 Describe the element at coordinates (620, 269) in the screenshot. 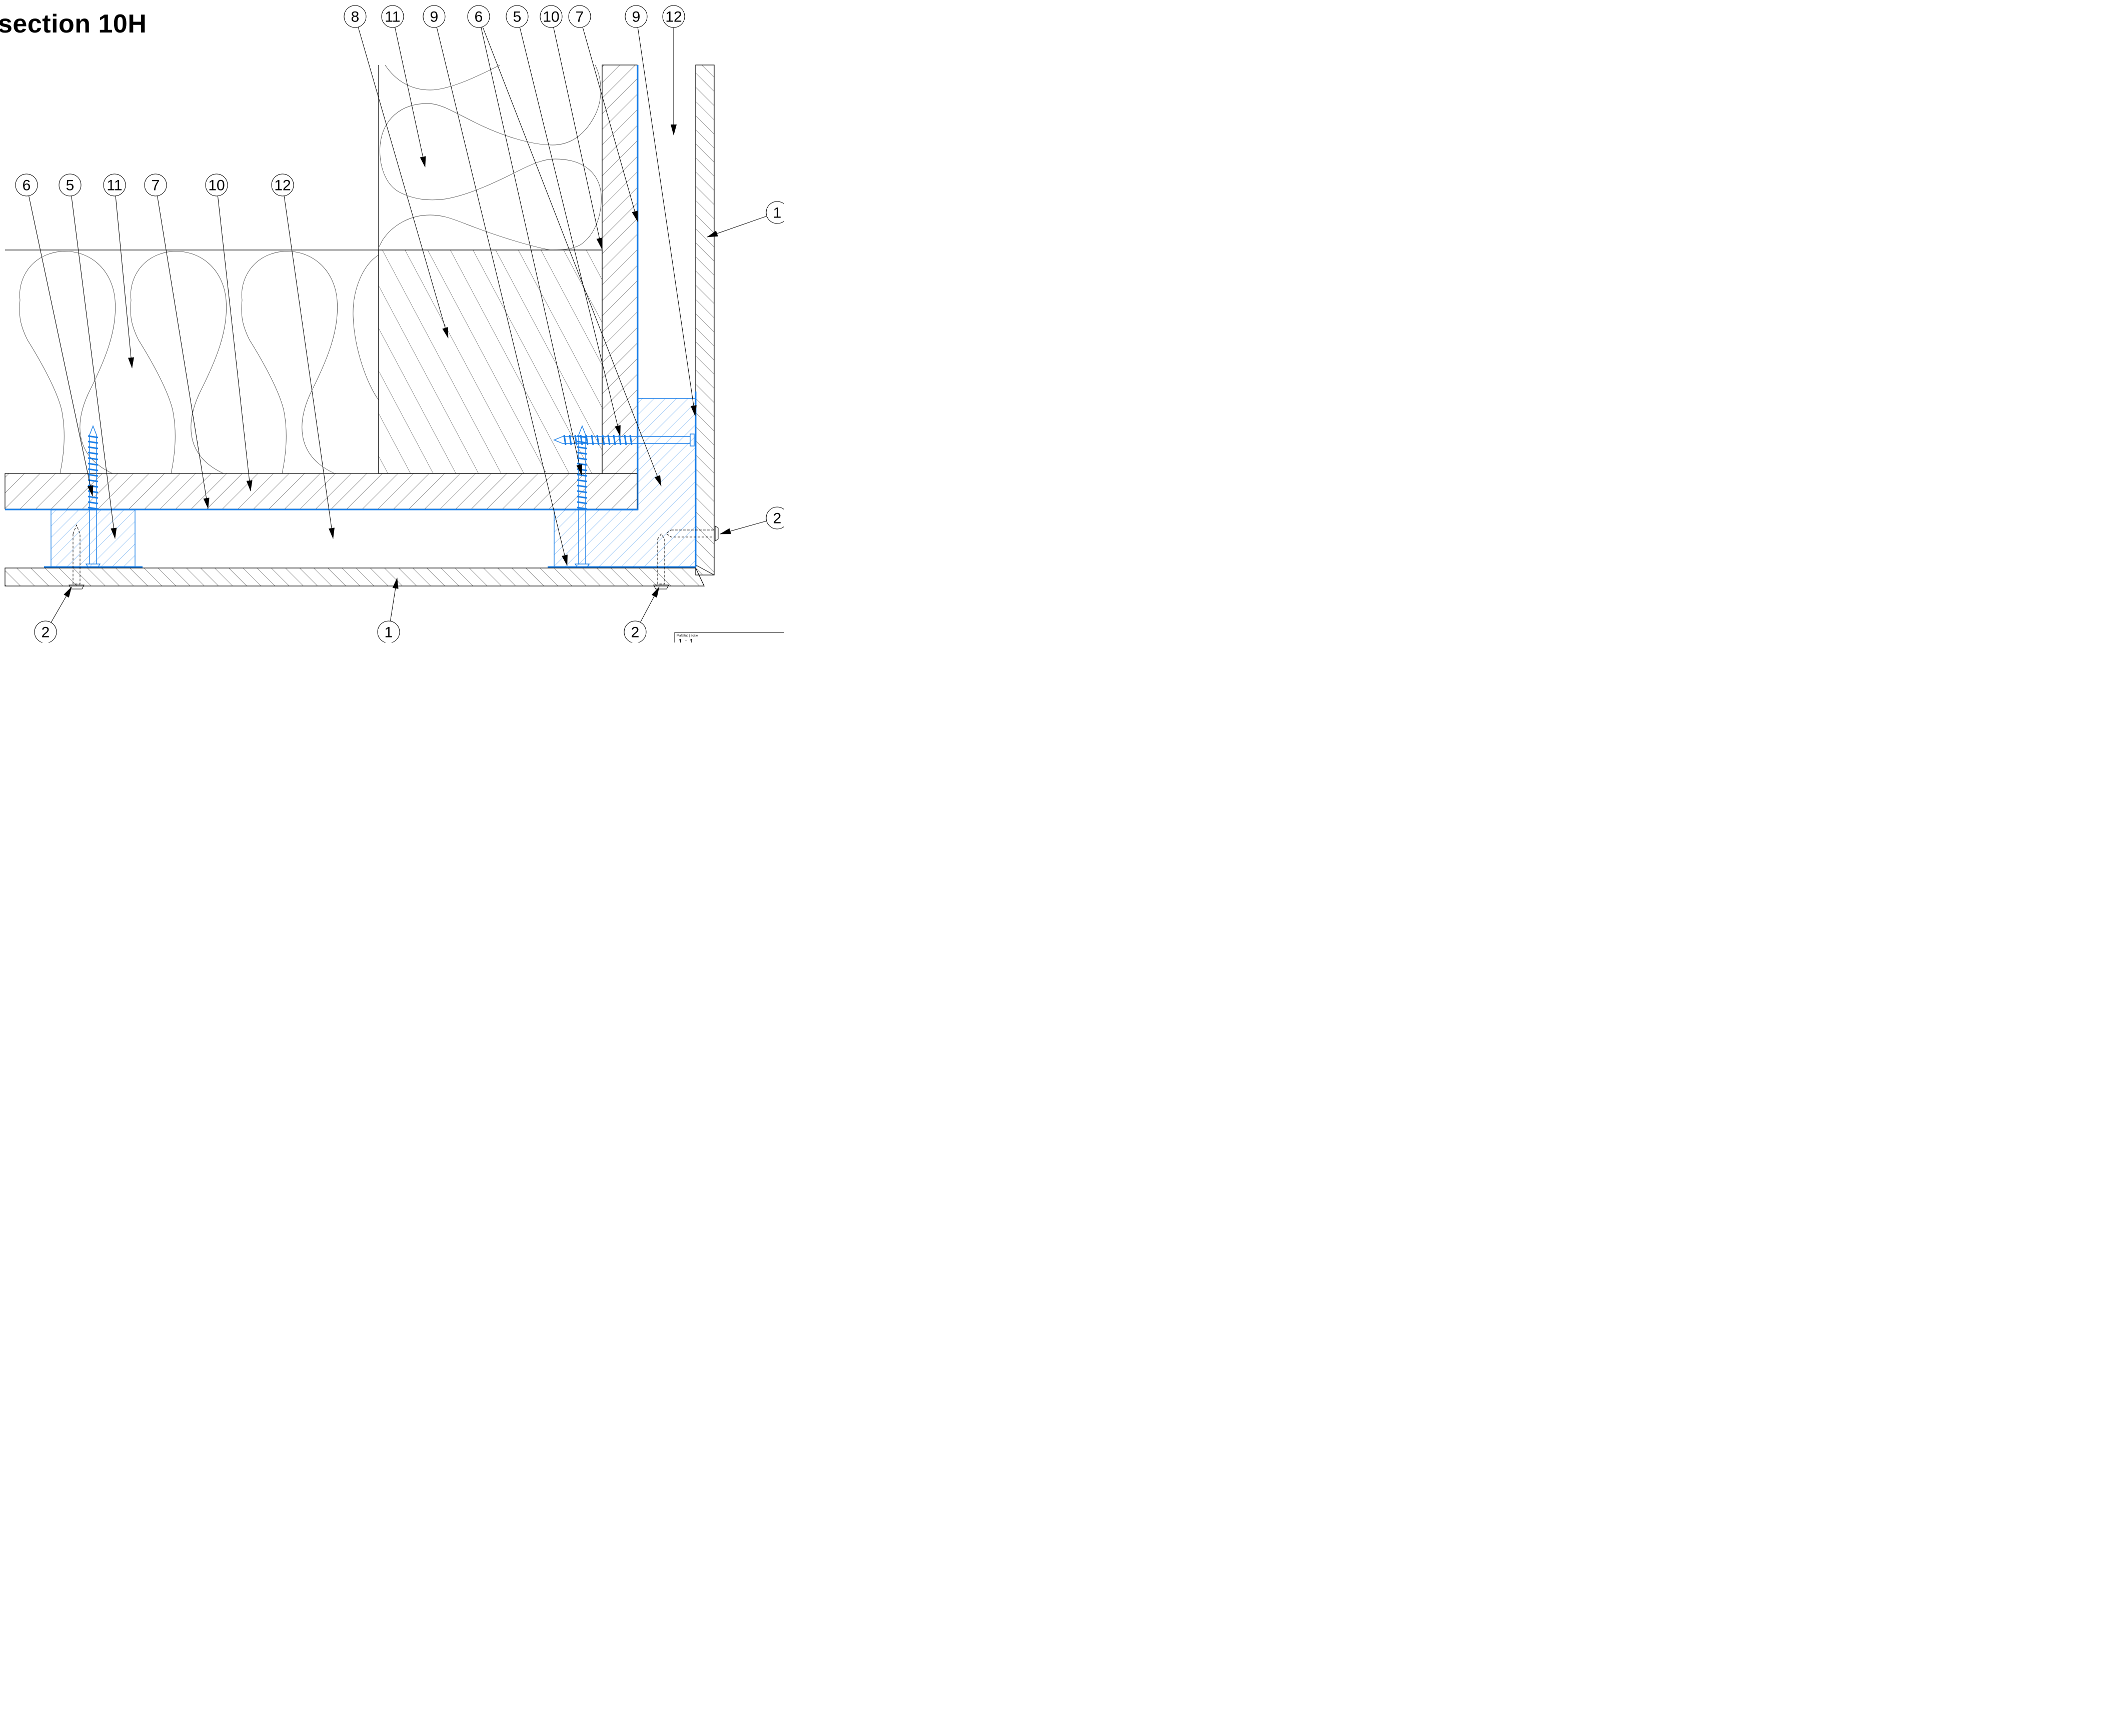

I see `wall-board` at that location.